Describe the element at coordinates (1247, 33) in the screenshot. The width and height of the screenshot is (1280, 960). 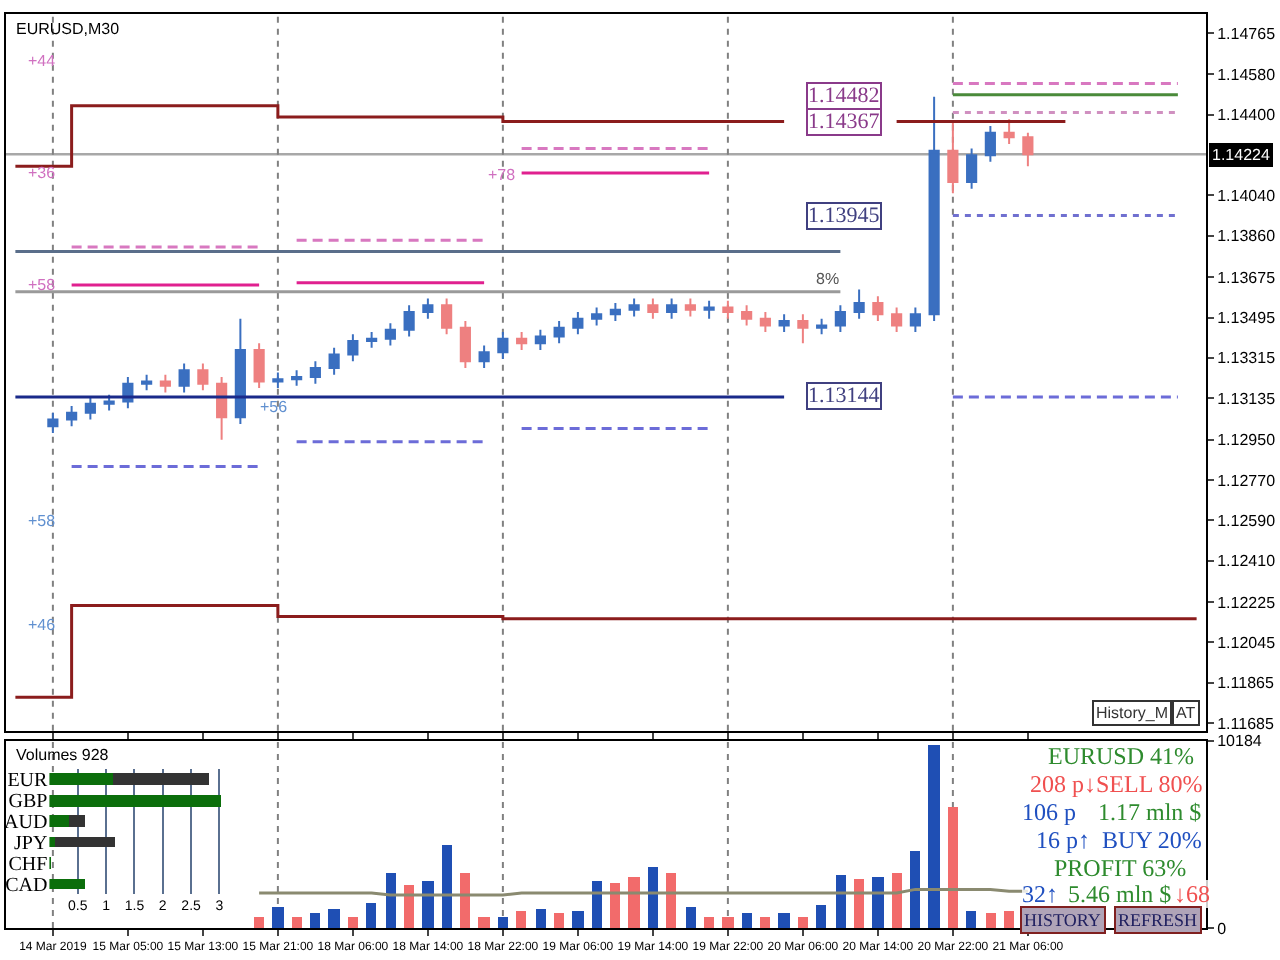
I see `y-tick-label: 1.14765` at that location.